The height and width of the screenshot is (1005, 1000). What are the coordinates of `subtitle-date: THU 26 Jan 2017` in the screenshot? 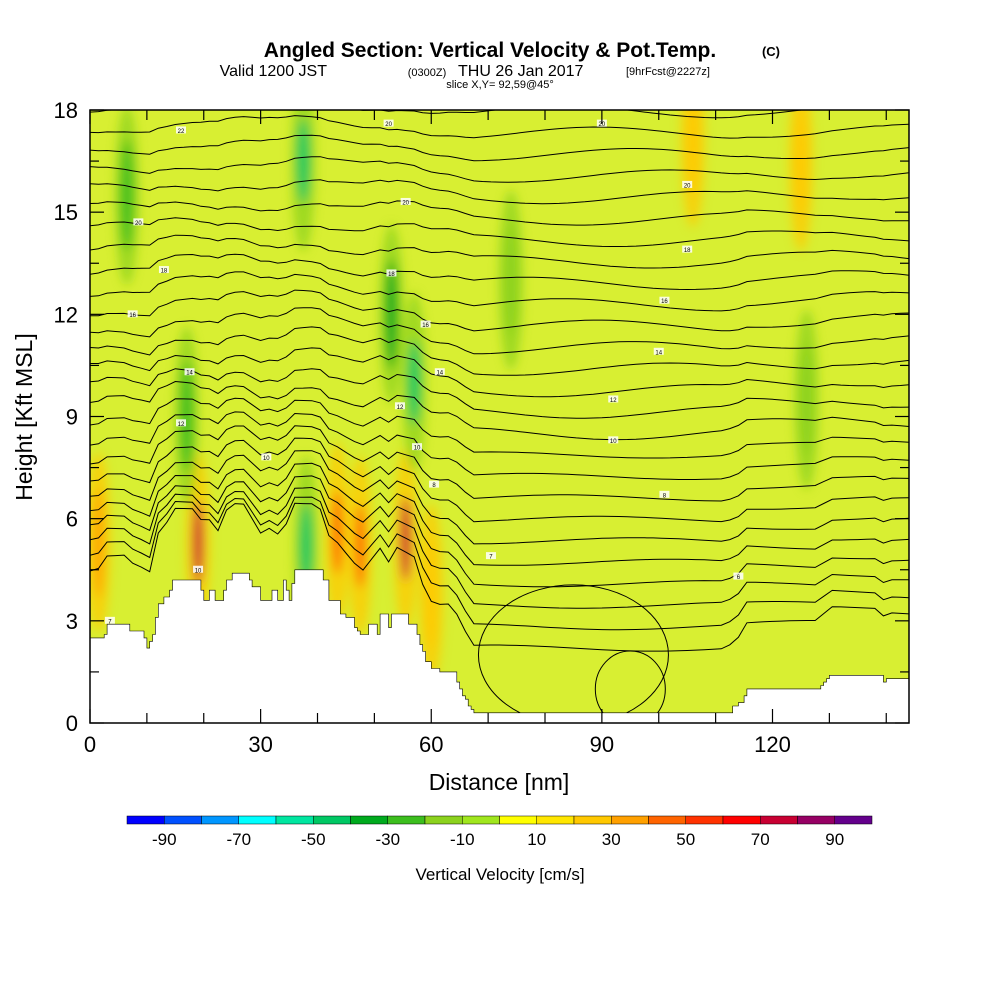 It's located at (521, 71).